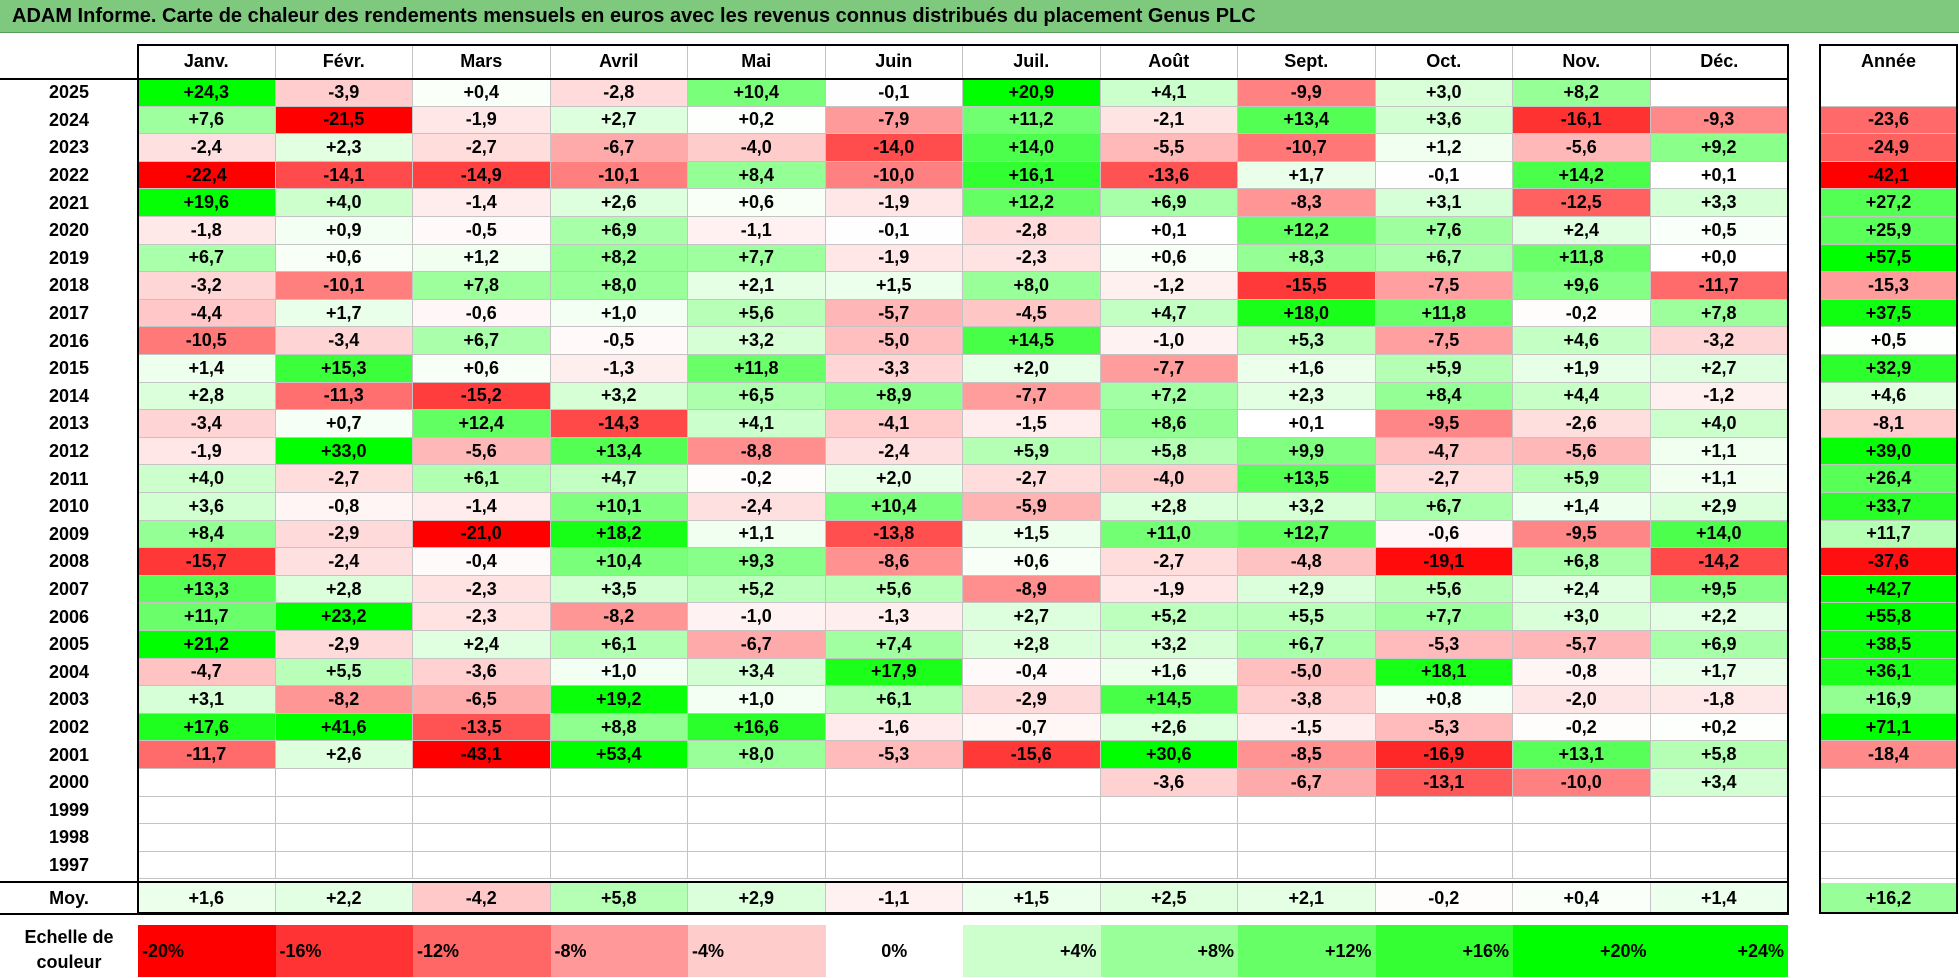  What do you see at coordinates (1444, 700) in the screenshot?
I see `heatmap-cell: +0,8` at bounding box center [1444, 700].